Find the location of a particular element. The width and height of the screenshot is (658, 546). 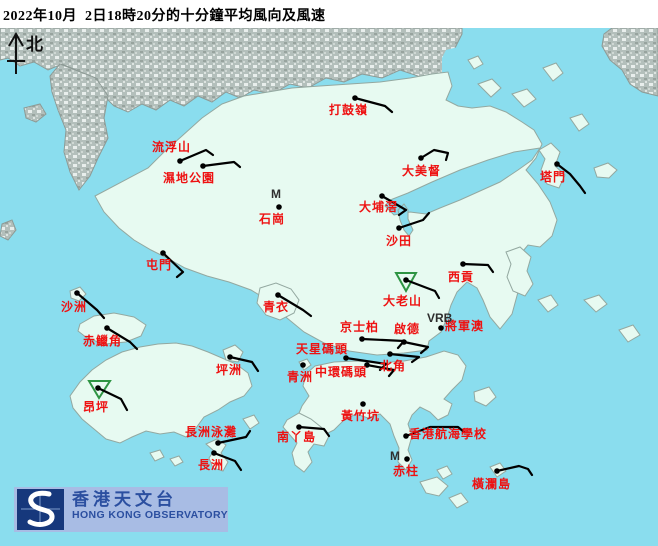

station-dot-tuen-mun is located at coordinates (163, 253).